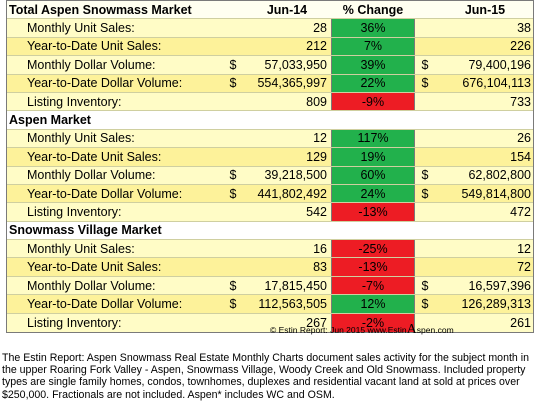  What do you see at coordinates (292, 83) in the screenshot?
I see `value-prev: 554,365,997` at bounding box center [292, 83].